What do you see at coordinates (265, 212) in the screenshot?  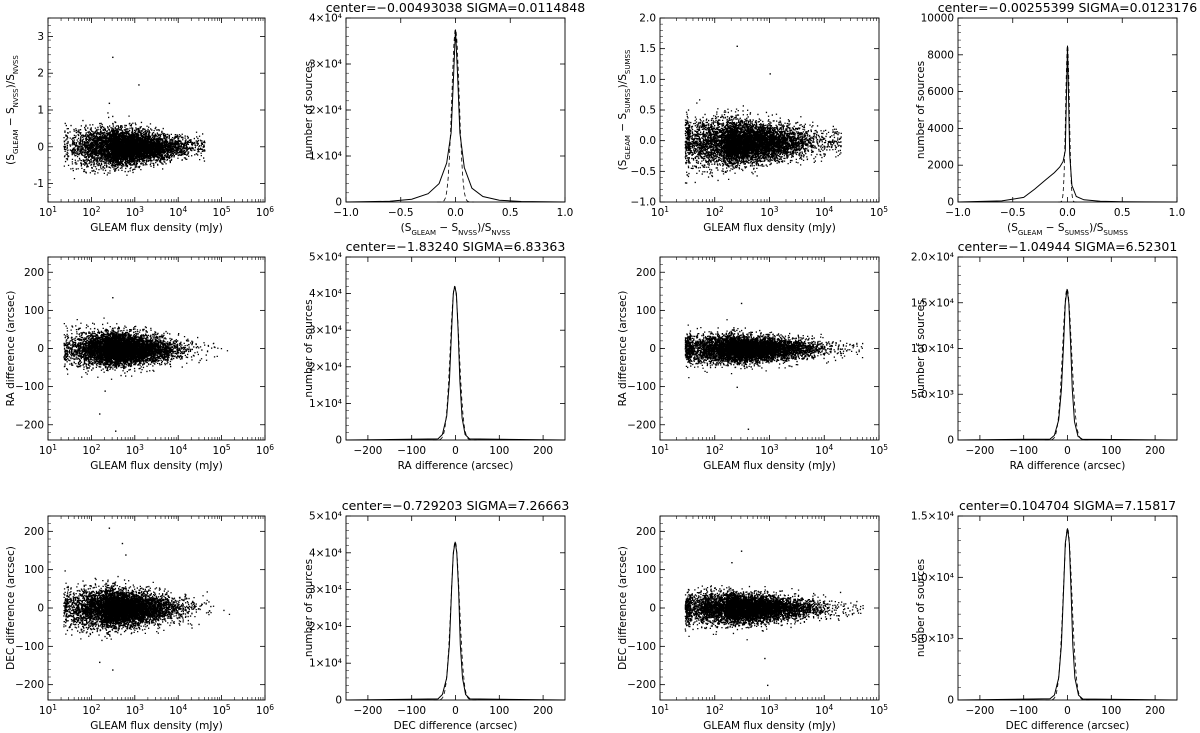 I see `x-tick-label: 10⁶` at bounding box center [265, 212].